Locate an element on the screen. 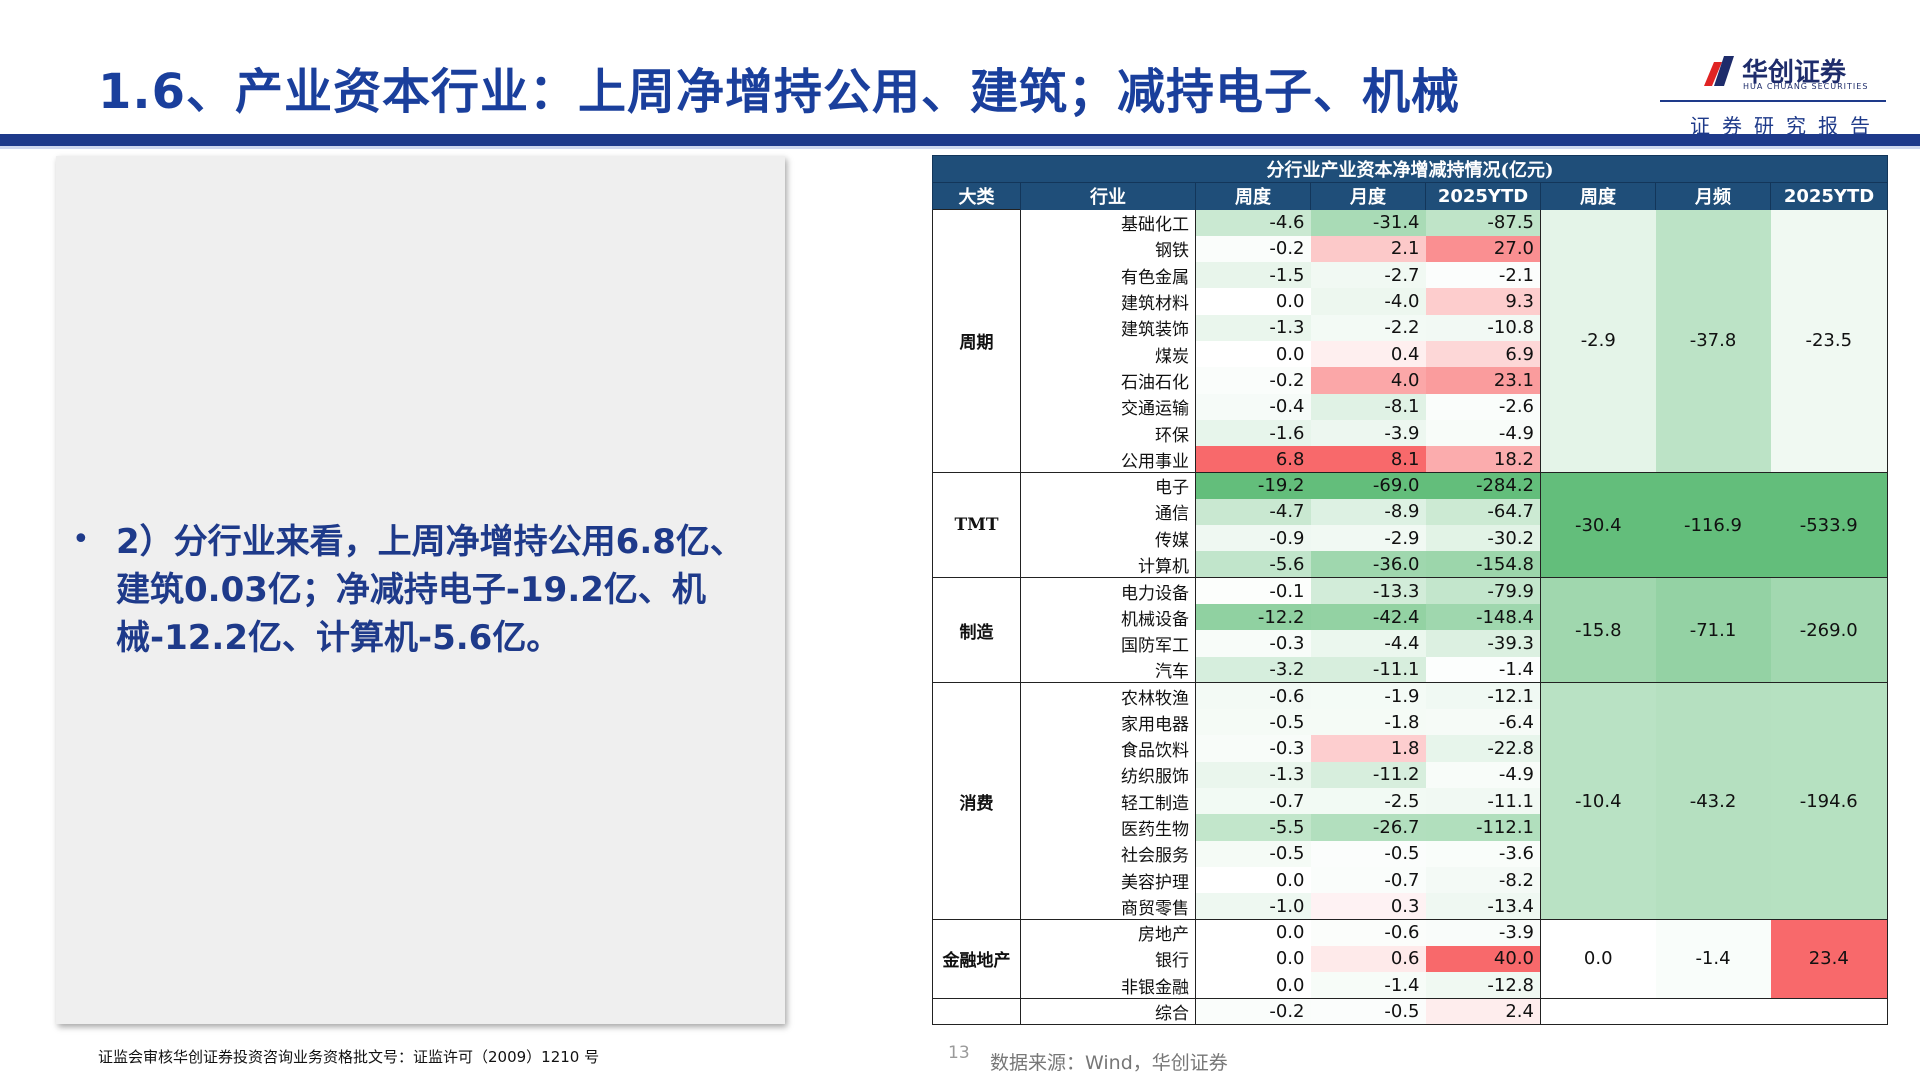 The image size is (1920, 1080). monthly-value-cell: -1.8 is located at coordinates (1368, 722).